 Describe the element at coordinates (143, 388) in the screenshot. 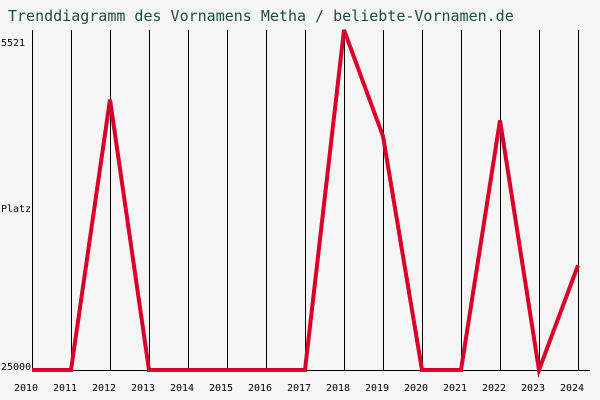

I see `x-tick-label: 2013` at that location.